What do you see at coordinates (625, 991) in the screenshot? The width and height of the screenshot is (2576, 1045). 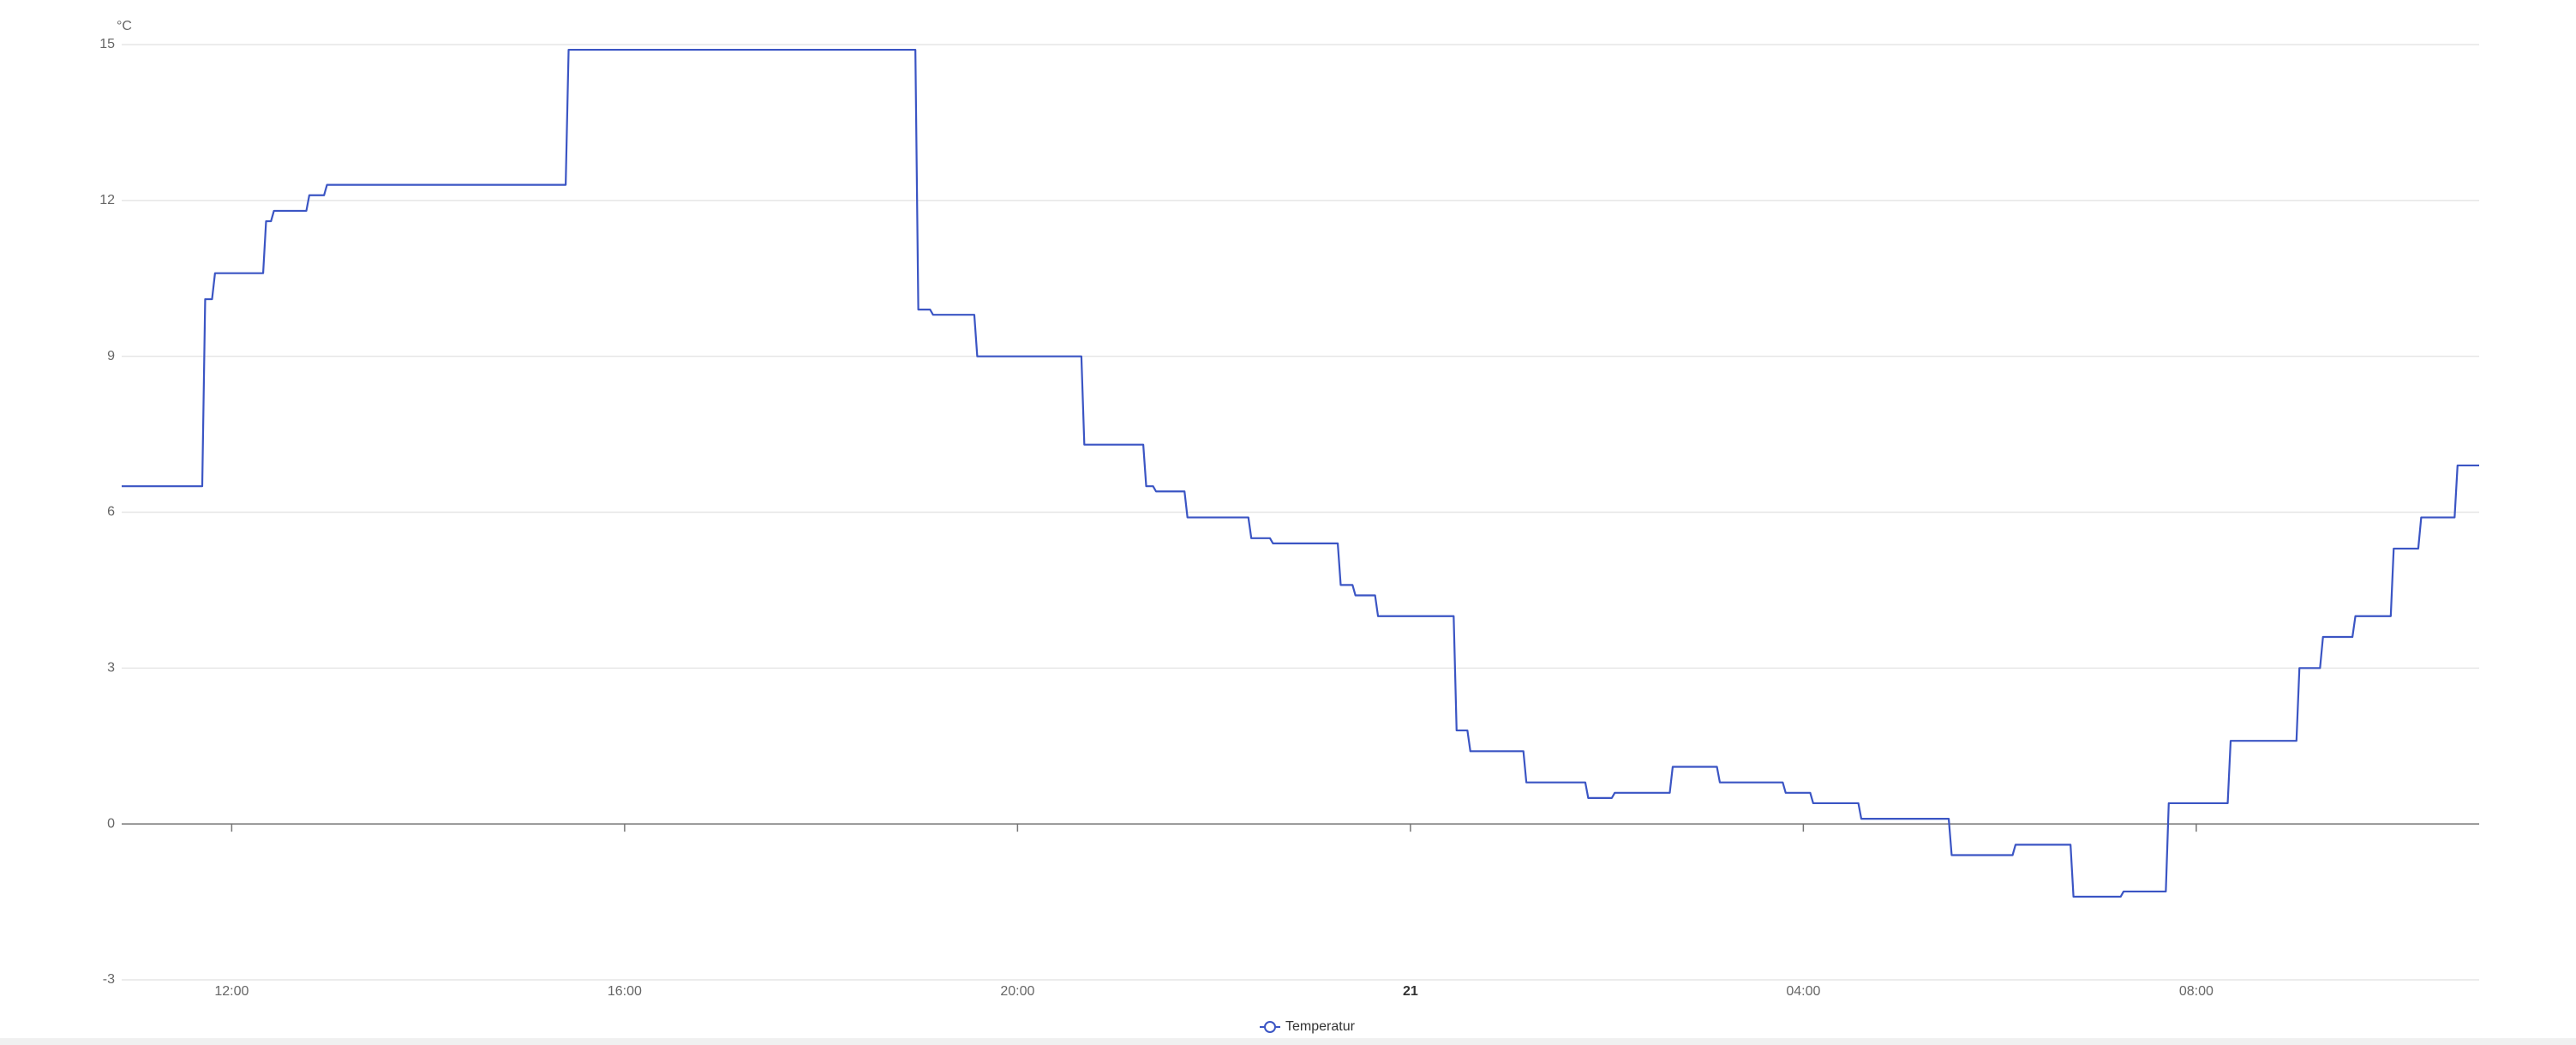 I see `x-tick-label: 16:00` at bounding box center [625, 991].